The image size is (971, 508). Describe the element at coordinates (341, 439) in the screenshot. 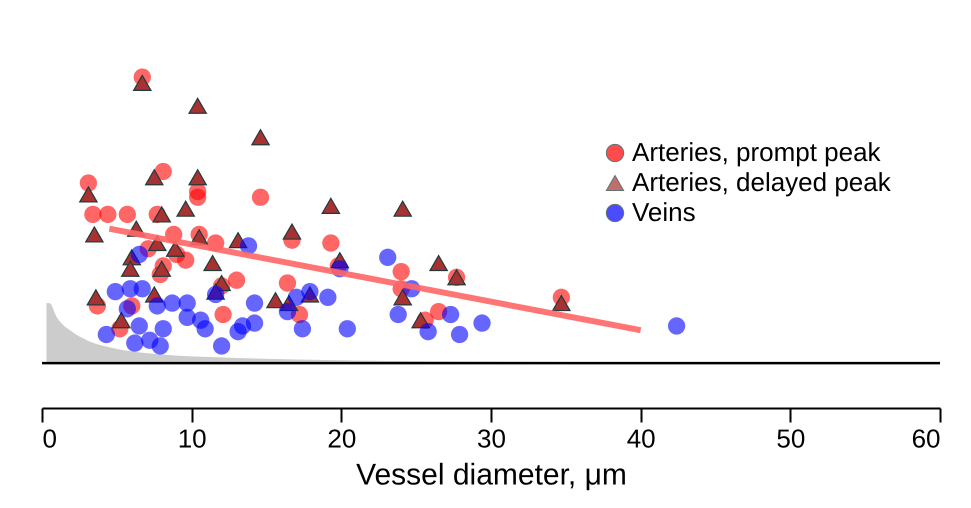

I see `x-tick-label: 20` at that location.